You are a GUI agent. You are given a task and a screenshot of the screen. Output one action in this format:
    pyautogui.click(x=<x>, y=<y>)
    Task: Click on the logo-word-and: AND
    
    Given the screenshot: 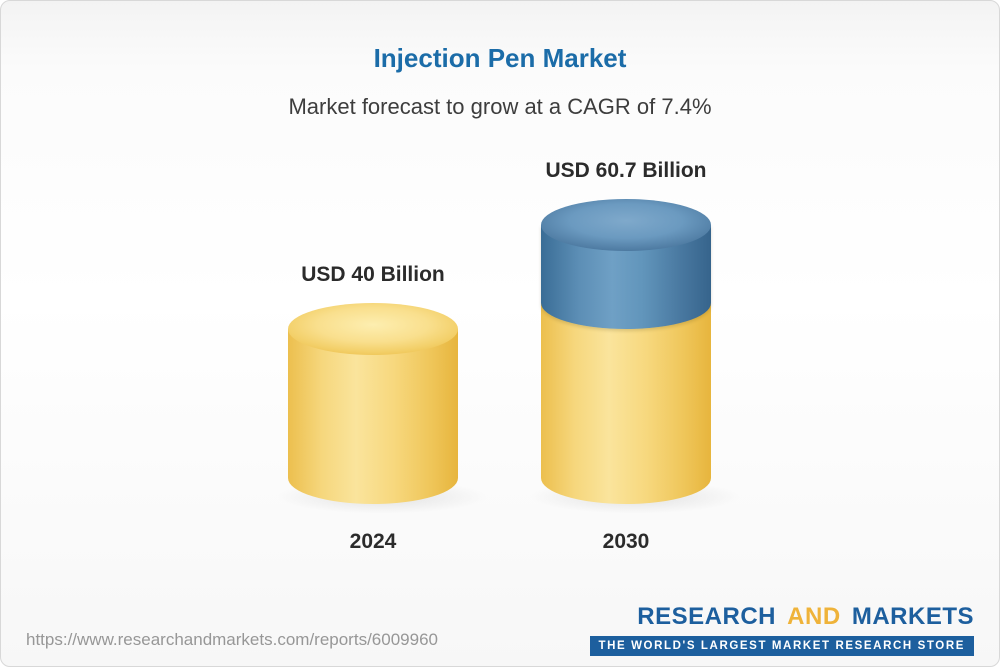 What is the action you would take?
    pyautogui.click(x=814, y=616)
    